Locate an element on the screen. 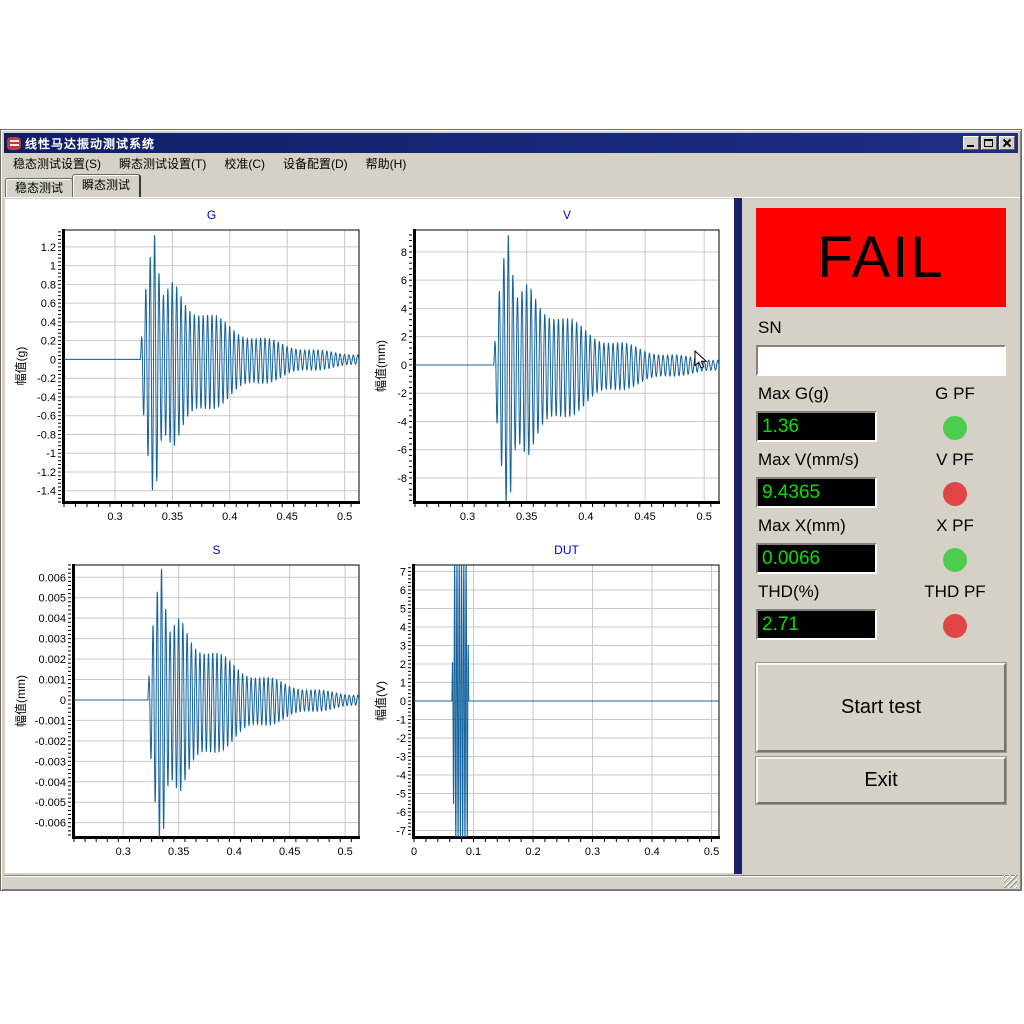  menu-item-help: 帮助(H) is located at coordinates (386, 163).